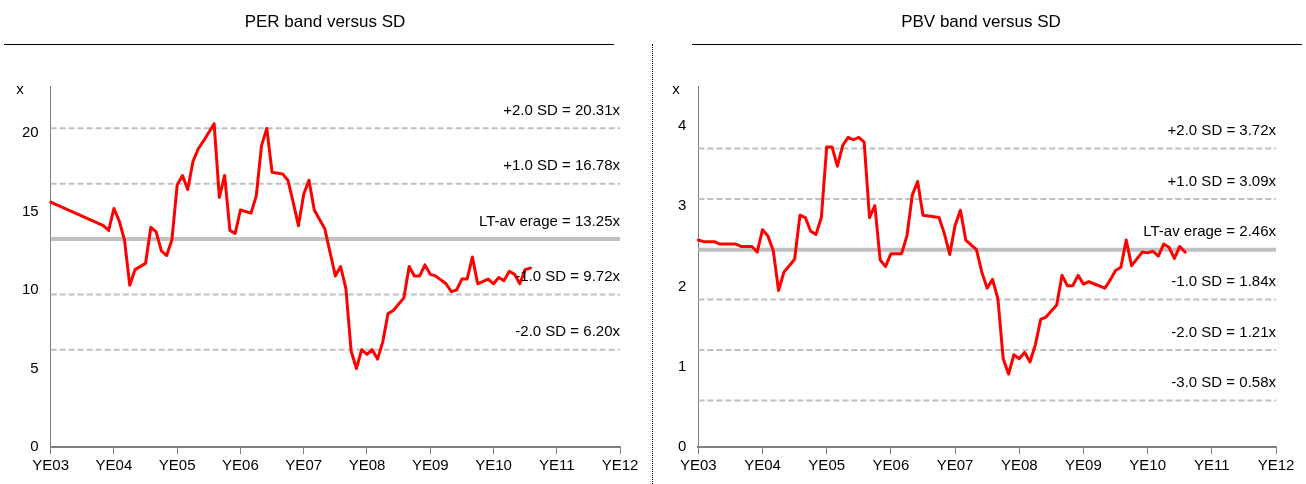 The height and width of the screenshot is (484, 1306). What do you see at coordinates (682, 285) in the screenshot?
I see `y-tick-label: 2` at bounding box center [682, 285].